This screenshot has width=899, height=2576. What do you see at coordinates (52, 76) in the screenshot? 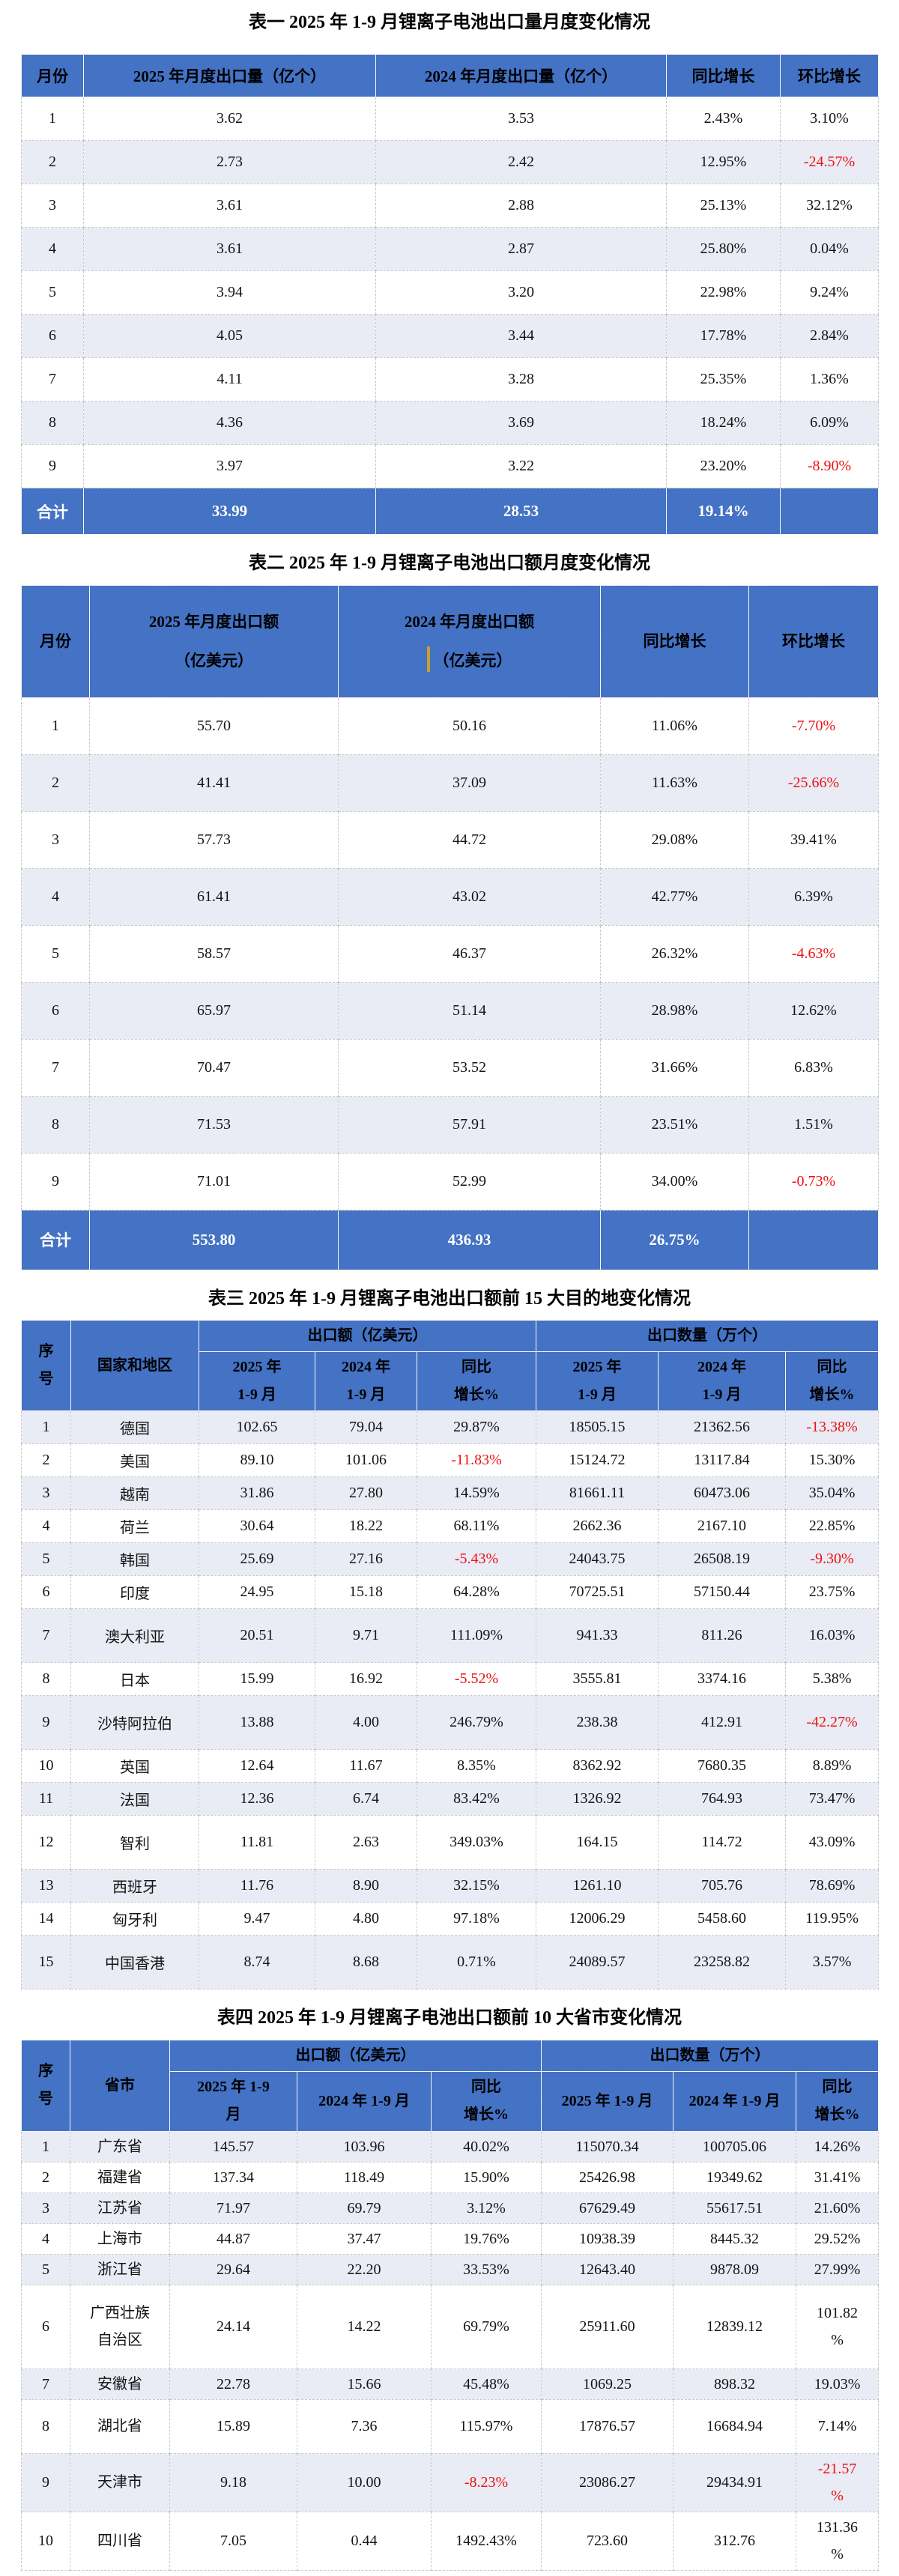
I see `column-header: 月份` at bounding box center [52, 76].